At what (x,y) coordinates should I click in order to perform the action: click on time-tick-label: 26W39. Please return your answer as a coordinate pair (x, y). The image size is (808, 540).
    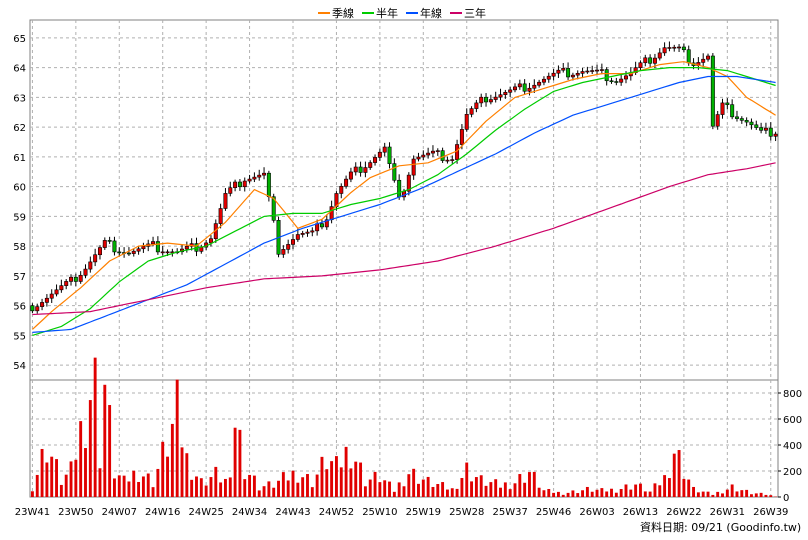
    Looking at the image, I should click on (770, 512).